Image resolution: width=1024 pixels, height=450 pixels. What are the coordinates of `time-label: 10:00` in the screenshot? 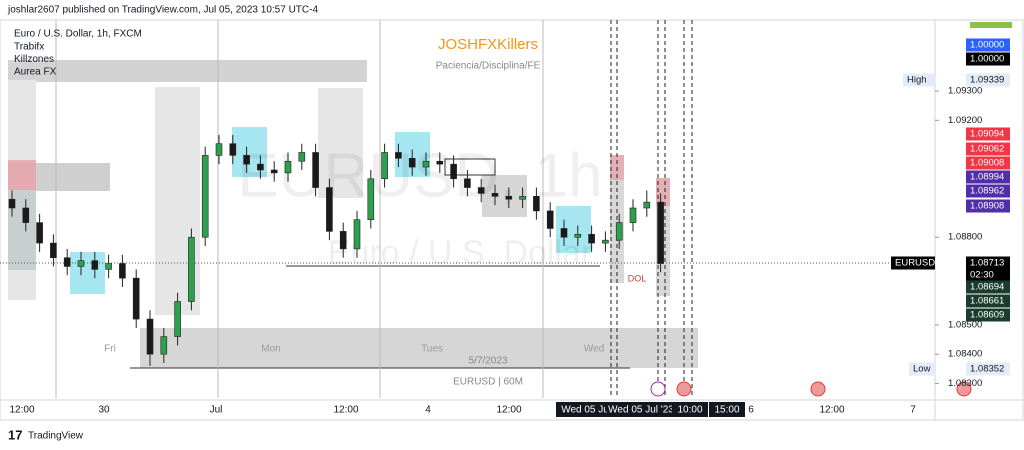 It's located at (689, 410).